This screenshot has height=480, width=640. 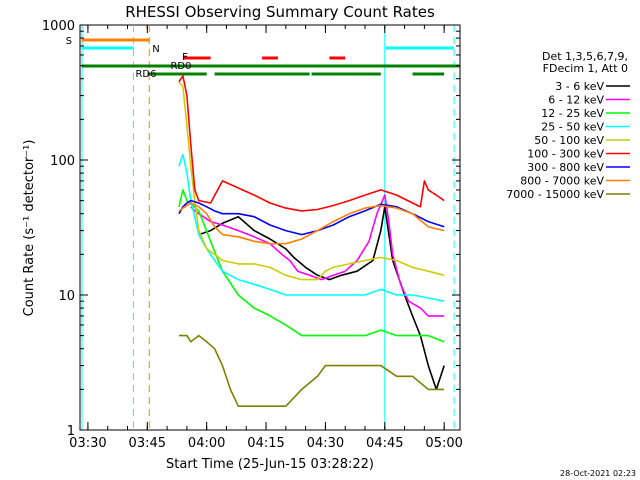 I want to click on mode-bar-label: RD6, so click(x=145, y=74).